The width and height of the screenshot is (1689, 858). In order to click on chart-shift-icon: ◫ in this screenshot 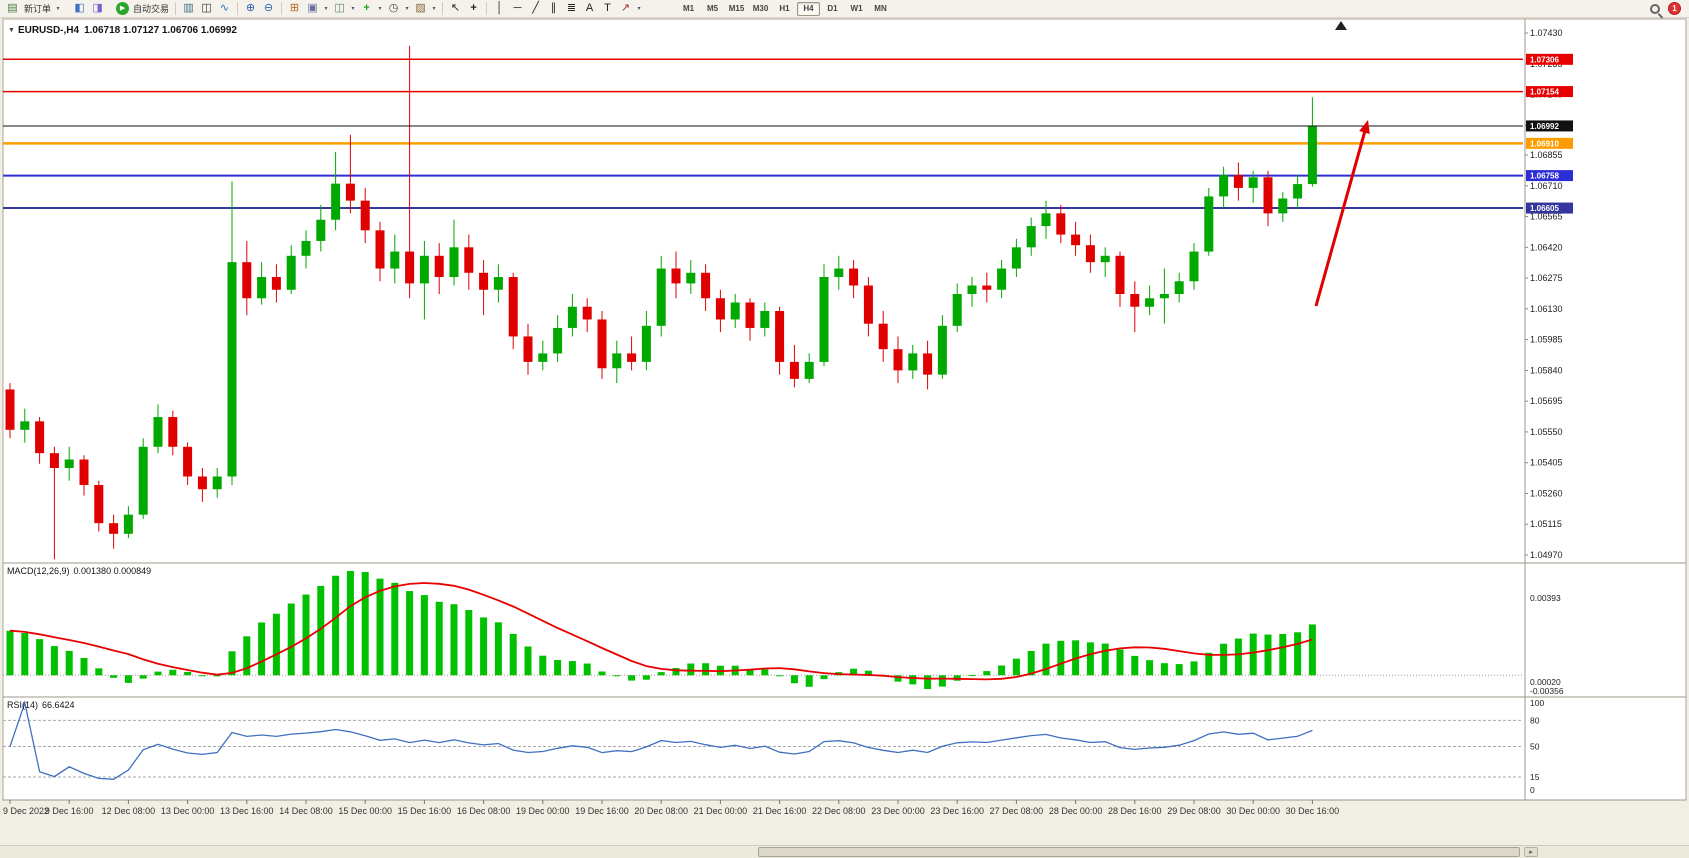, I will do `click(339, 8)`.